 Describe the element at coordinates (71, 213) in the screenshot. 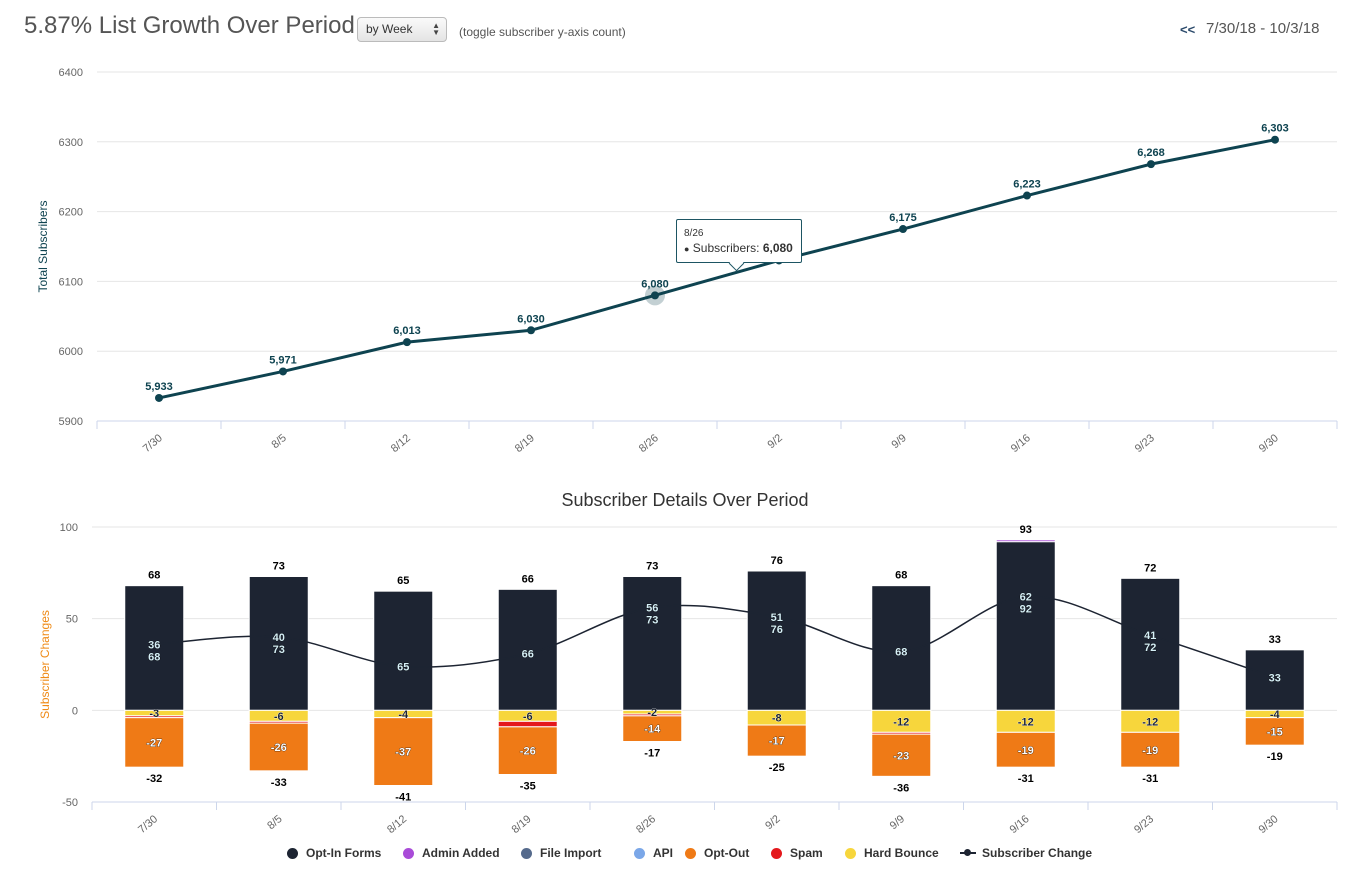

I see `y-tick-label: 6200` at that location.